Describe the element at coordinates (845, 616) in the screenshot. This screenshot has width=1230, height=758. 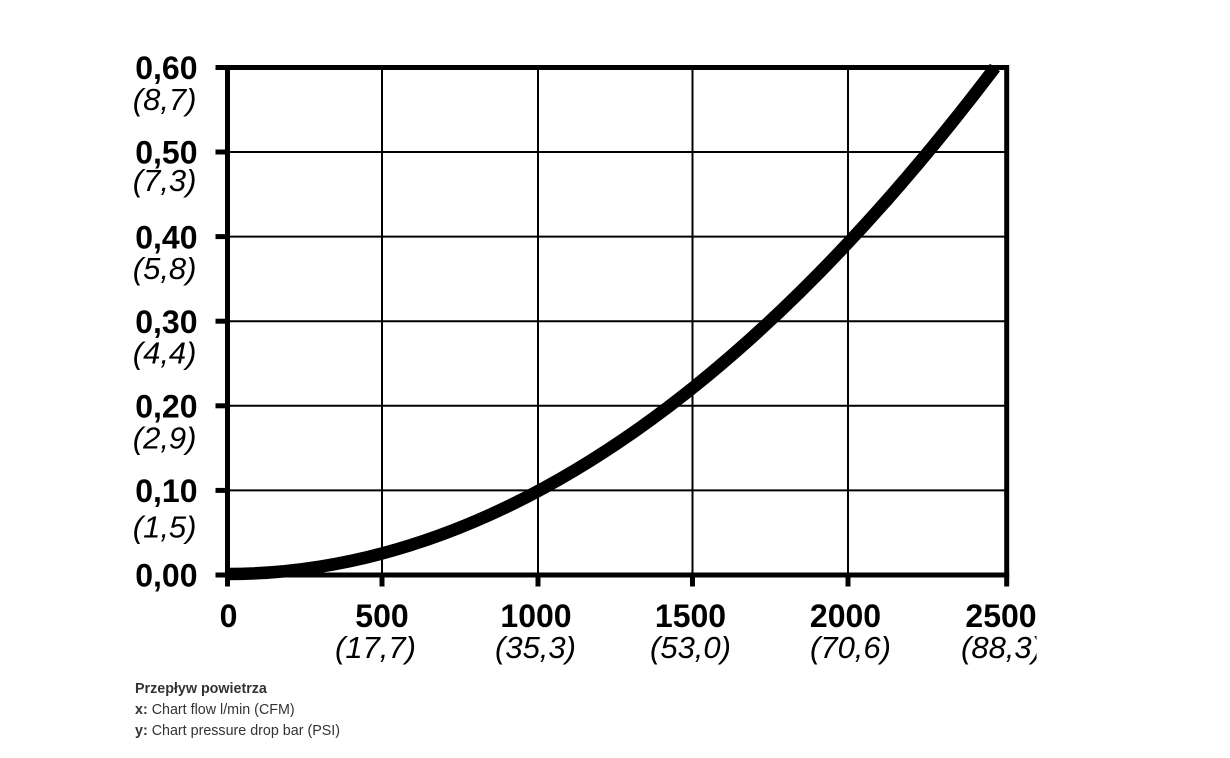
I see `svg-text: 2000` at that location.